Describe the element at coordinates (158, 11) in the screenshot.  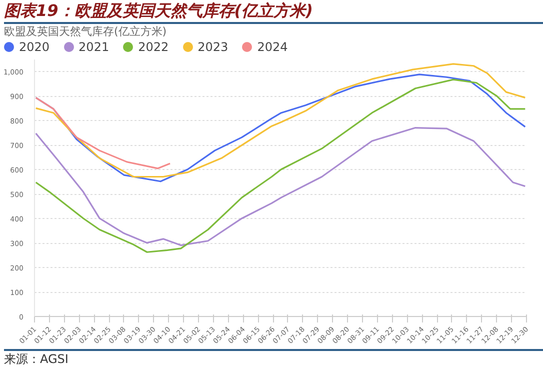
I see `chart-title: 图表19：欧盟及英国天然气库存(亿立方米)` at that location.